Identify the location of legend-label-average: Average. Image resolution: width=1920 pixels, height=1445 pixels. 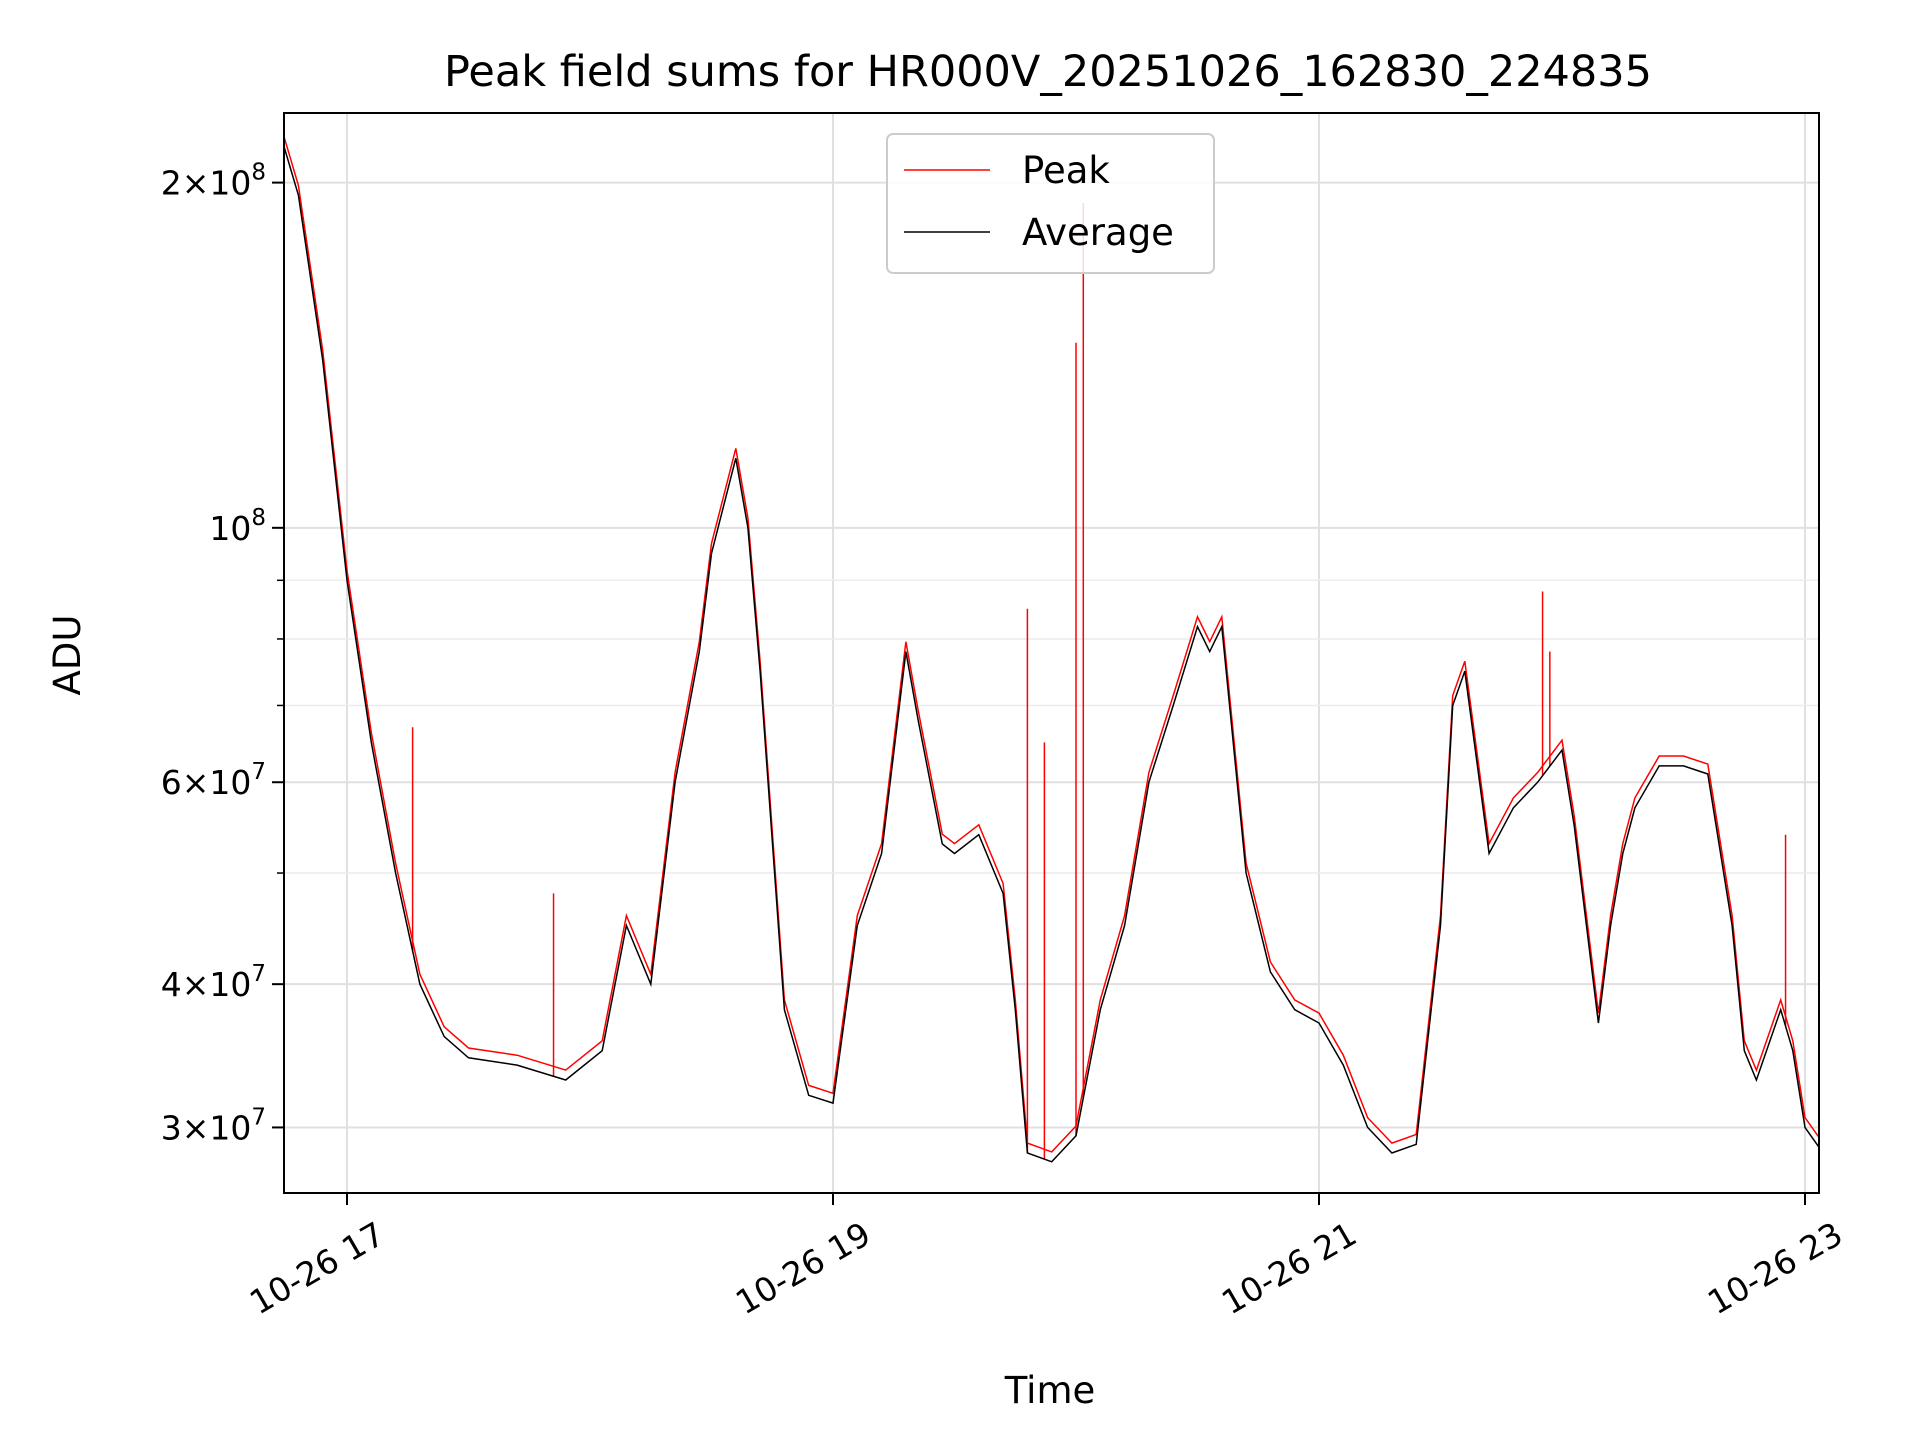
(1098, 232).